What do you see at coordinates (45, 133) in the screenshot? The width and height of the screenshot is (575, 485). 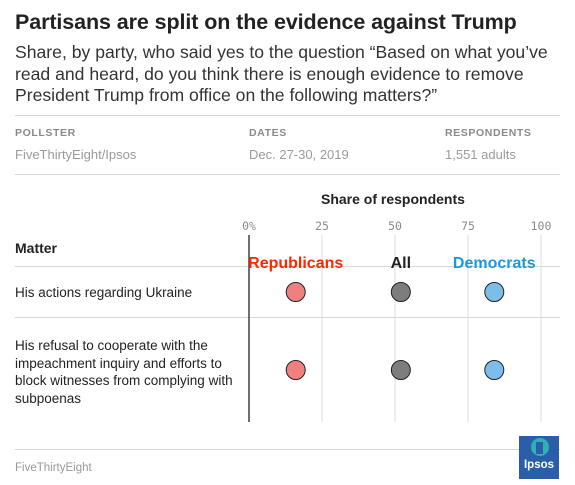 I see `pollster-label: POLLSTER` at bounding box center [45, 133].